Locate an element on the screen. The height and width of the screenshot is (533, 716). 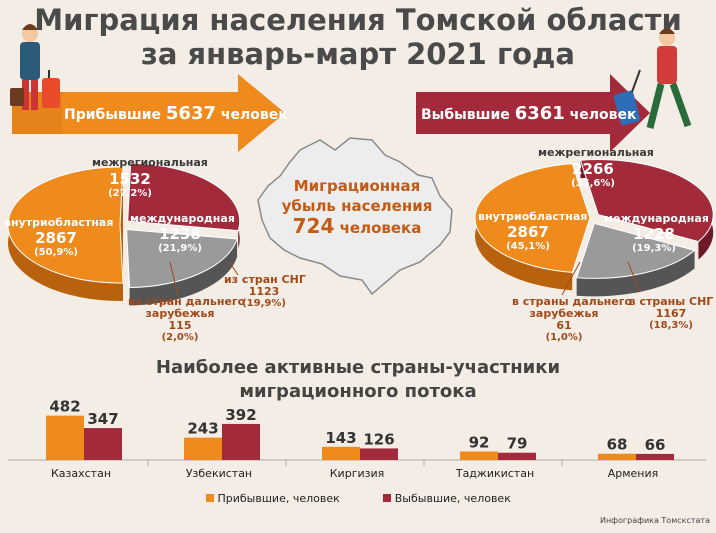
arrivals-label: Прибывшие is located at coordinates (113, 115).